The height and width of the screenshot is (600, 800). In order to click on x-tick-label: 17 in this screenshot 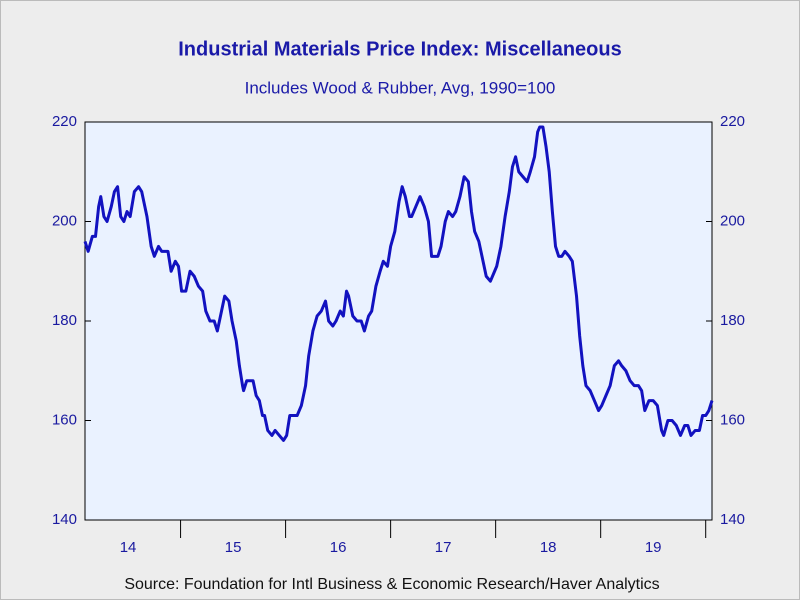, I will do `click(443, 547)`.